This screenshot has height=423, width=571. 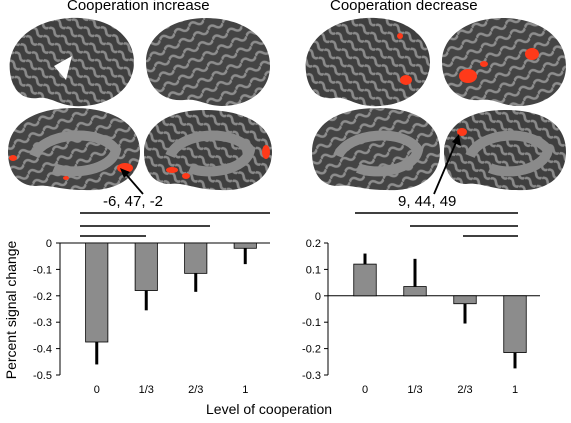 What do you see at coordinates (133, 201) in the screenshot?
I see `coord-label-left: -6, 47, -2` at bounding box center [133, 201].